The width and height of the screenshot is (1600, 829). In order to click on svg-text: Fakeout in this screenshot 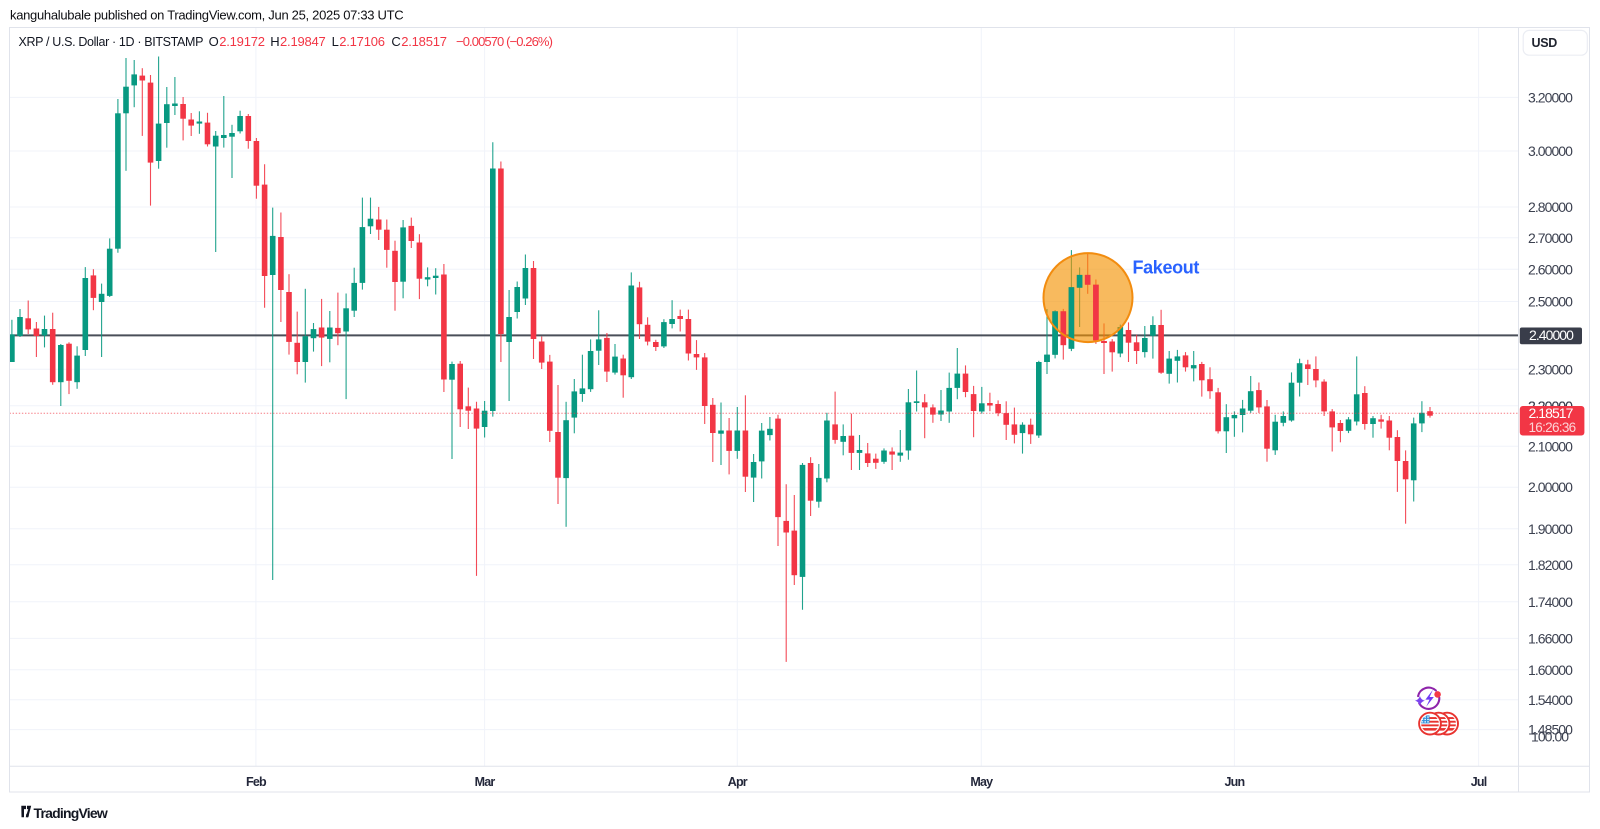, I will do `click(1166, 268)`.